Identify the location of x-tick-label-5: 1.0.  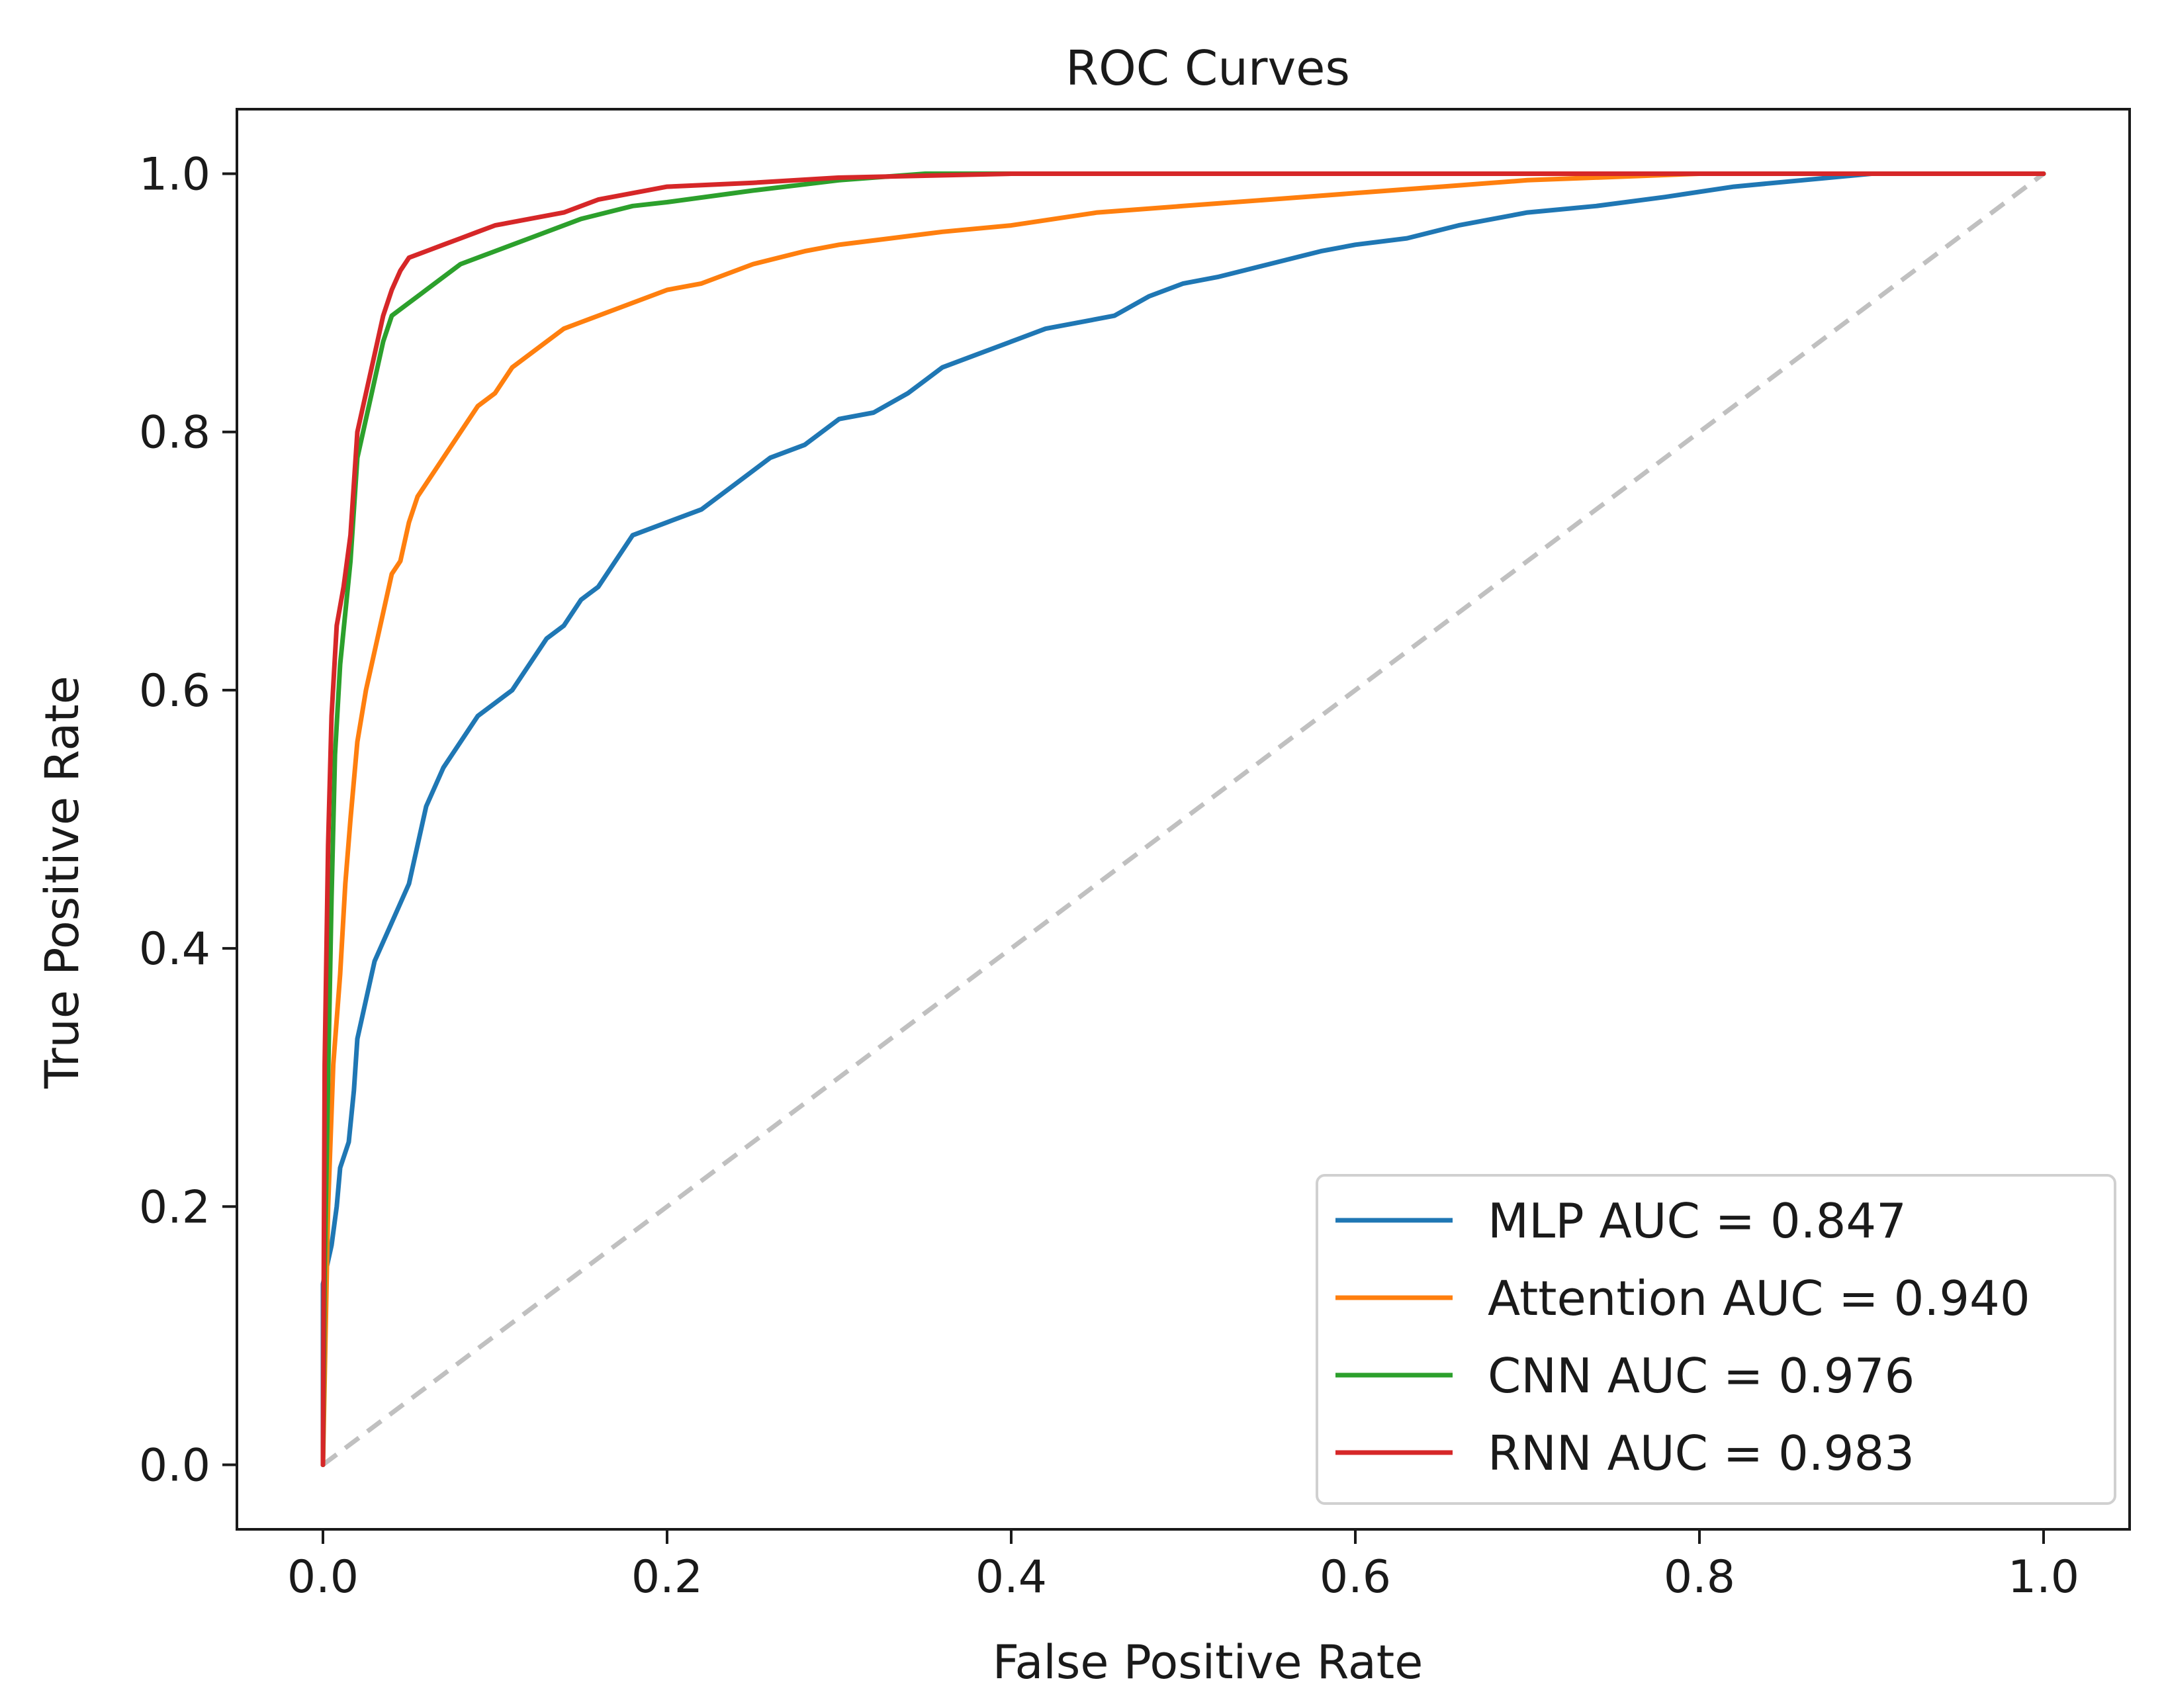
(2043, 1577).